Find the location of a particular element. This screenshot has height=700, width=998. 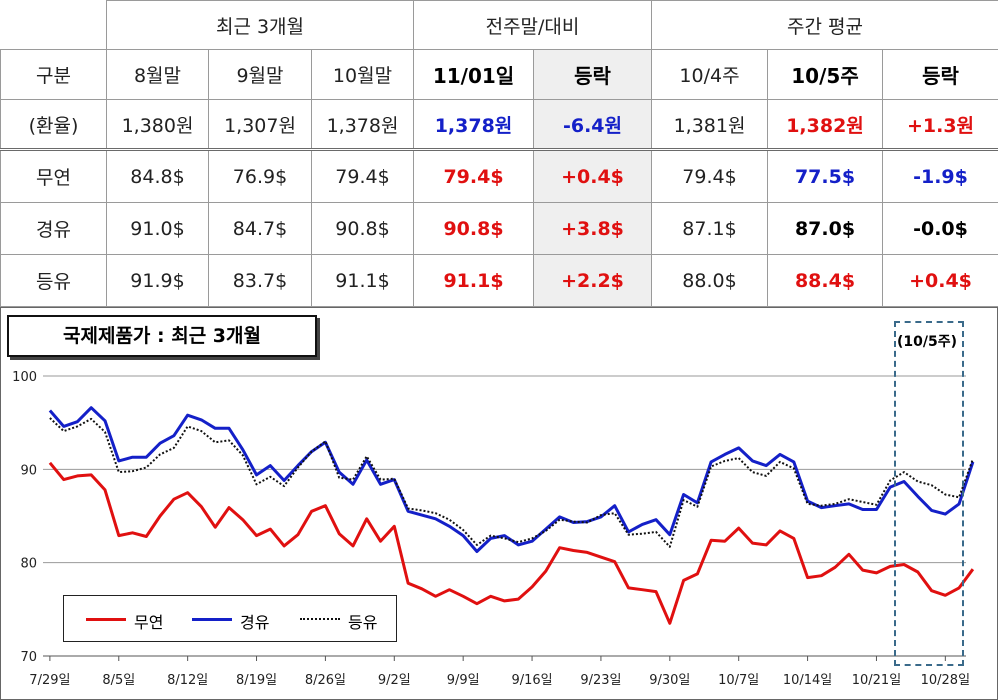

x-tick-label: 10/14일 is located at coordinates (807, 680).